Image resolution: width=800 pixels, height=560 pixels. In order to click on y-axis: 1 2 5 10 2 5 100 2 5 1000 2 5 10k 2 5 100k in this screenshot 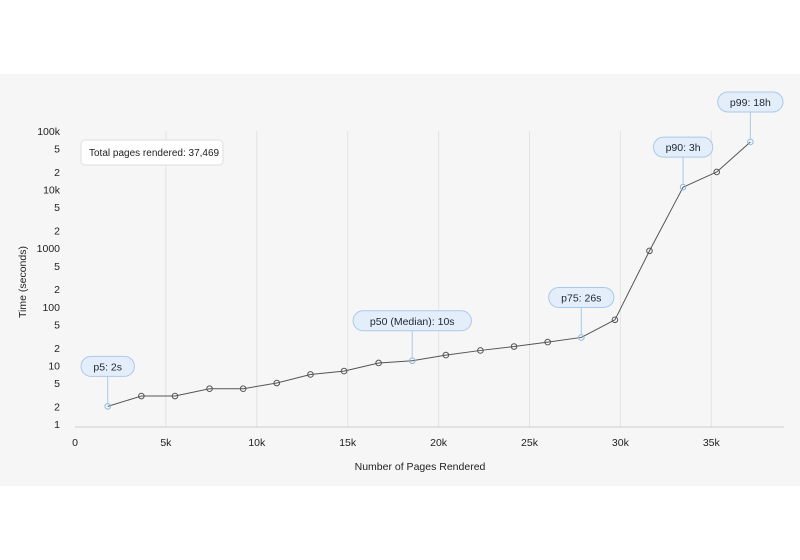, I will do `click(49, 278)`.